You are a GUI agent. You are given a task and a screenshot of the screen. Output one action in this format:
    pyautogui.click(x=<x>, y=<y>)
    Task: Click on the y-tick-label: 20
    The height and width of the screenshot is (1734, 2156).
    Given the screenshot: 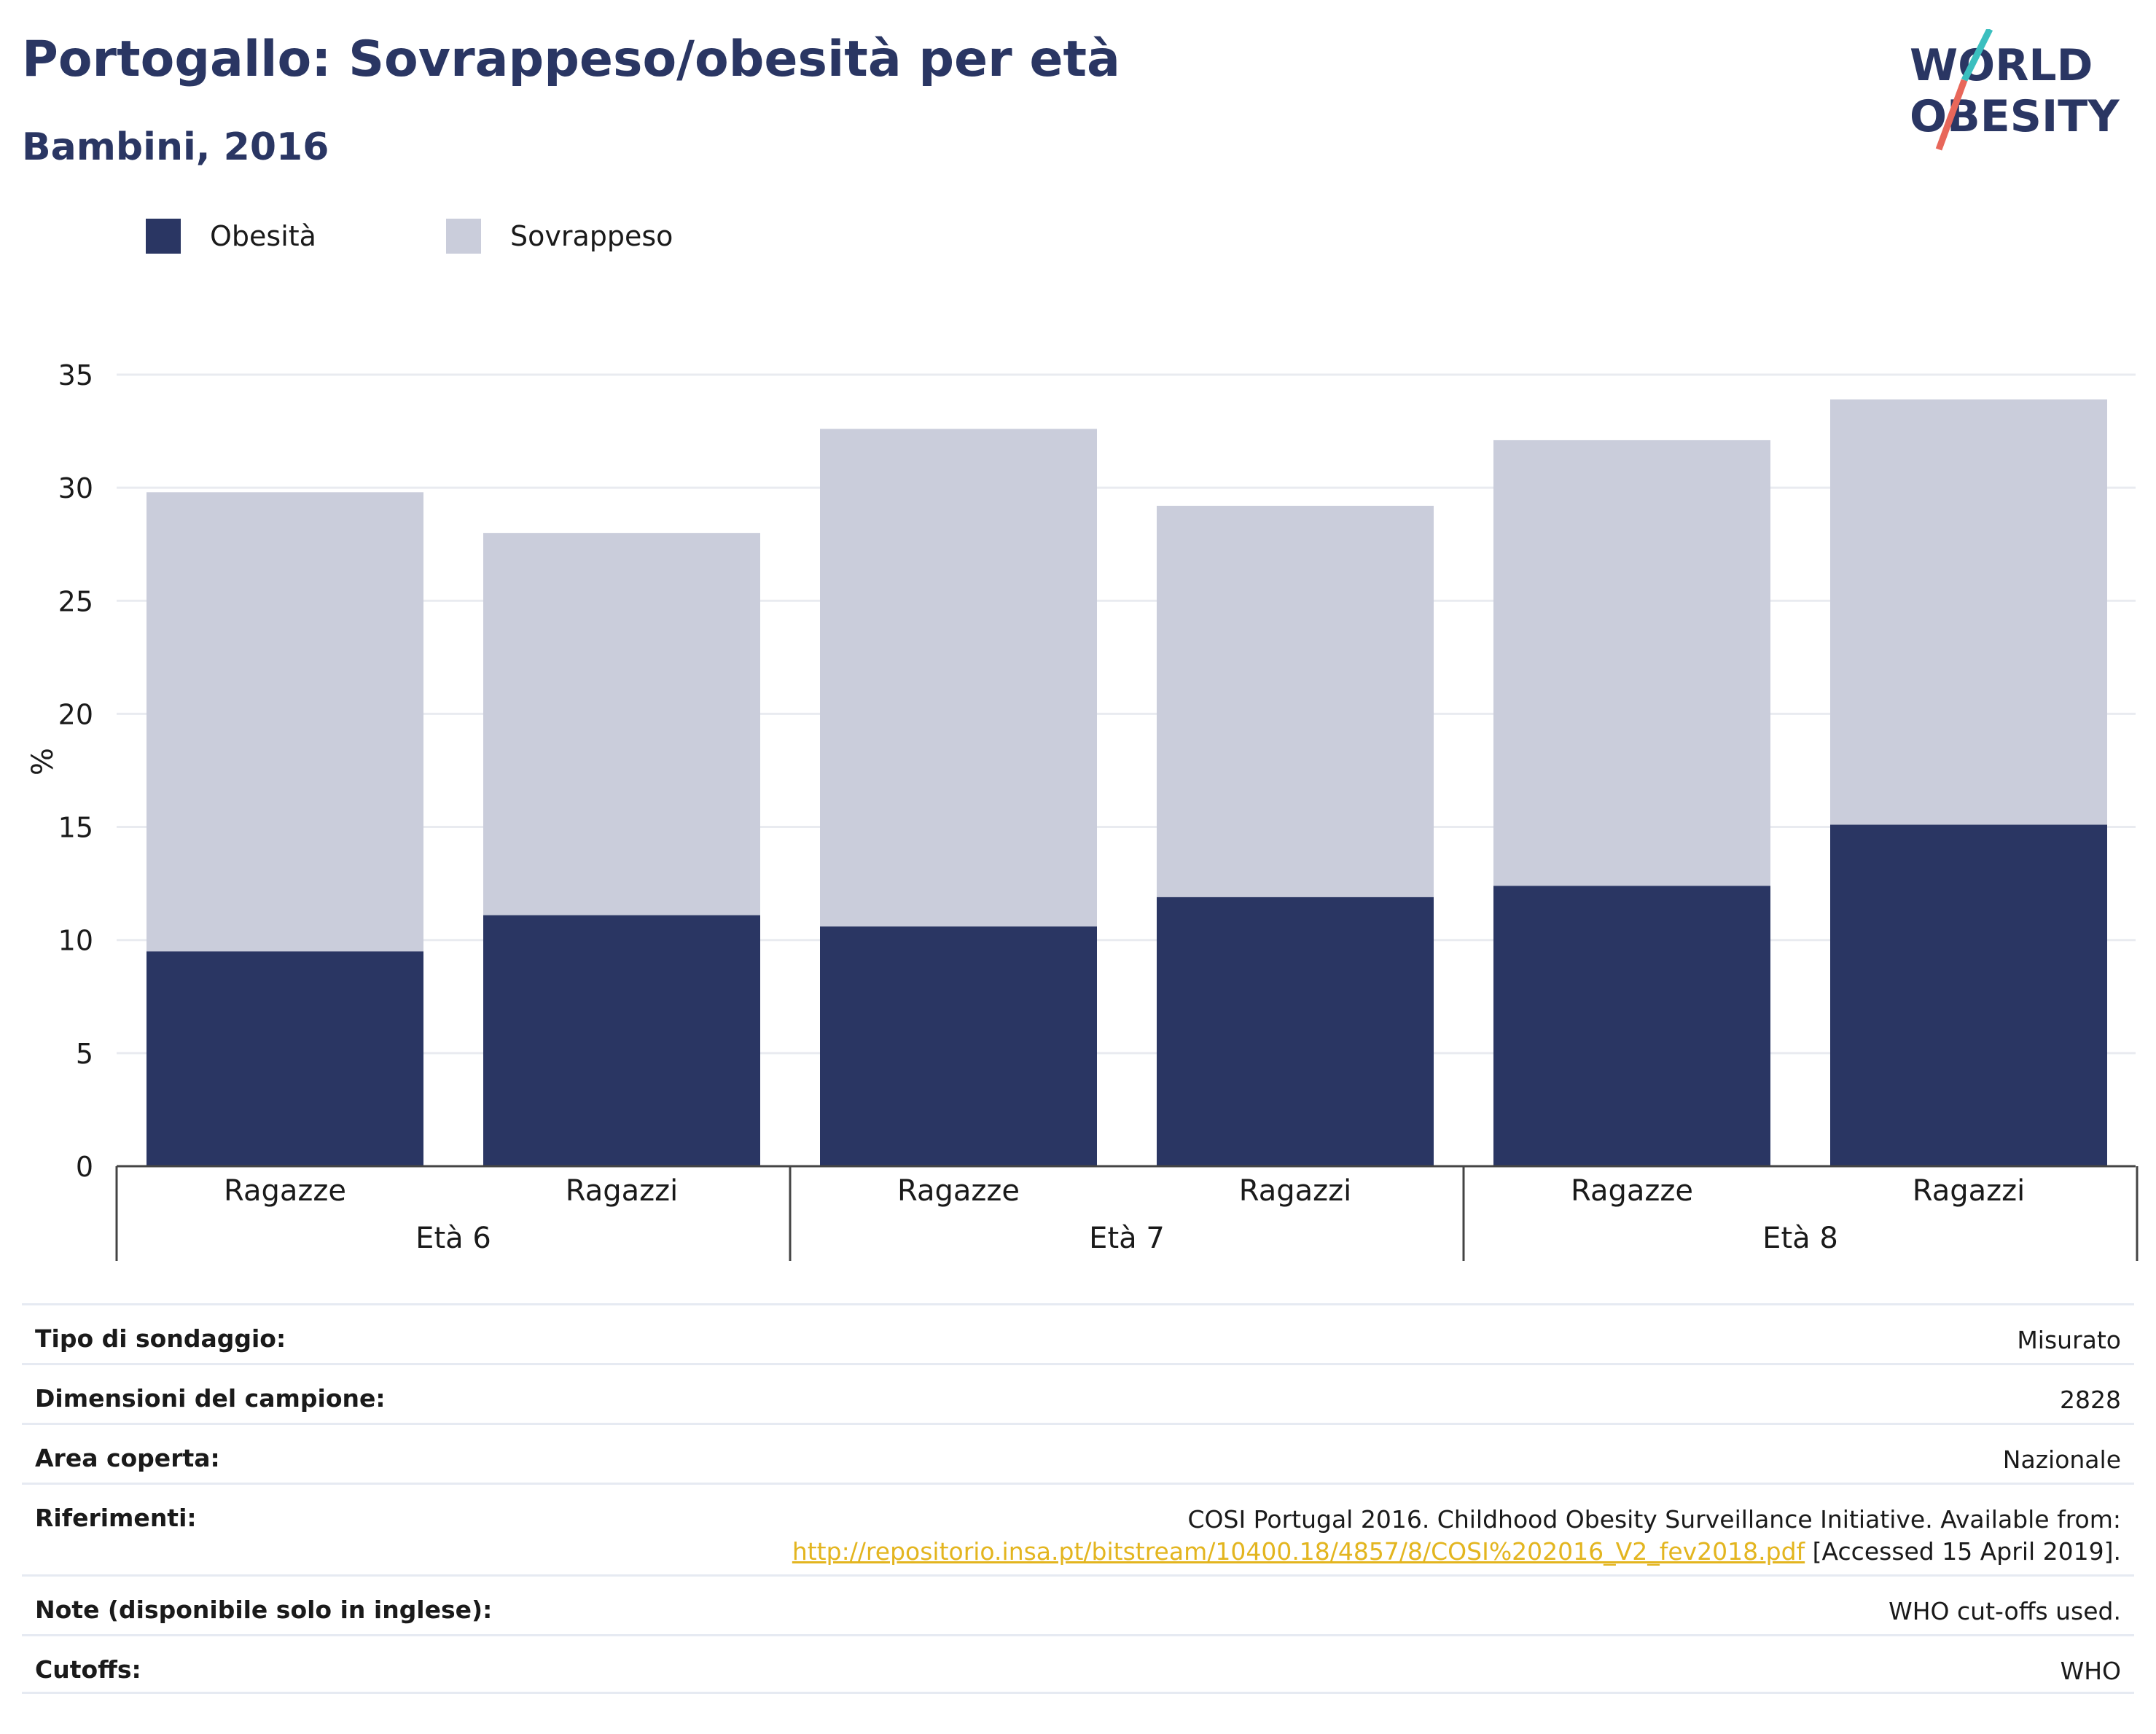 What is the action you would take?
    pyautogui.click(x=76, y=714)
    